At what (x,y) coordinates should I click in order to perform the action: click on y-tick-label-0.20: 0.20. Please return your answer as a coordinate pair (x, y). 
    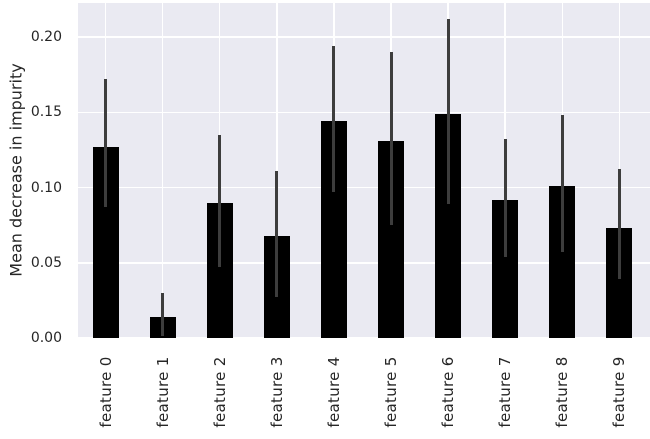
    Looking at the image, I should click on (46, 37).